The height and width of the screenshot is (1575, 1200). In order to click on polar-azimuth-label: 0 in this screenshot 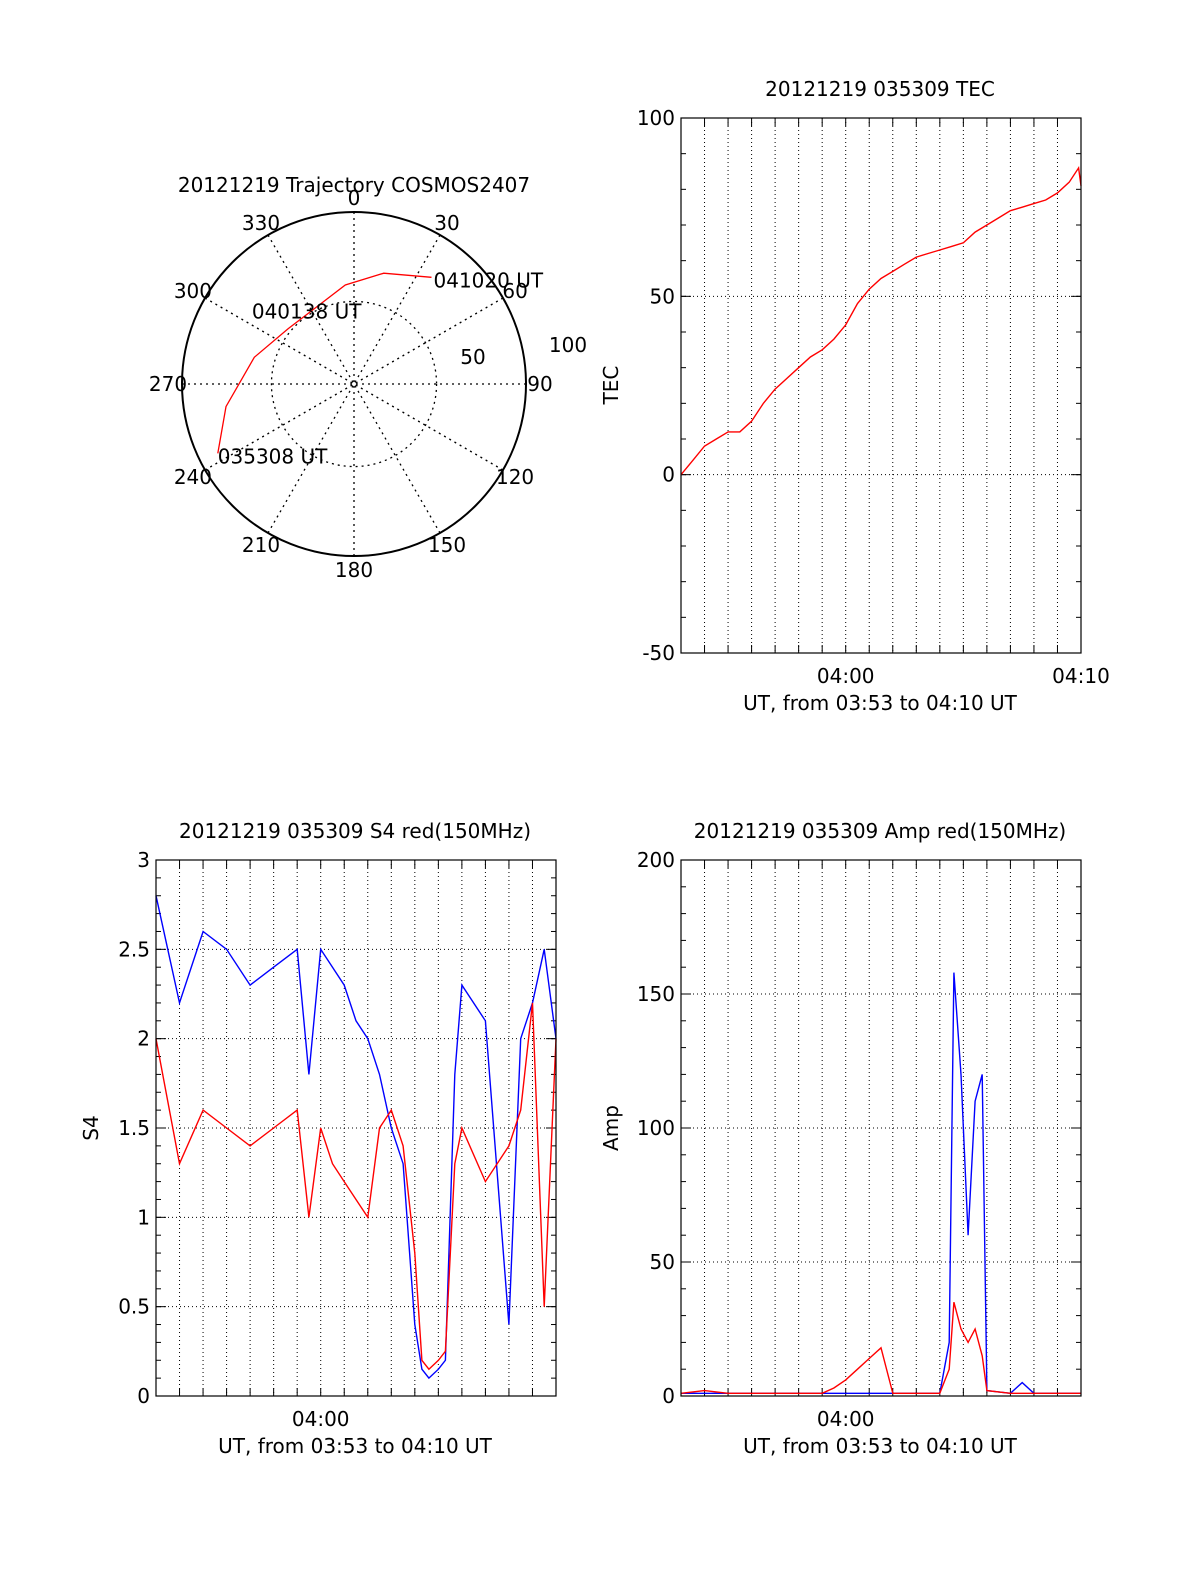, I will do `click(354, 198)`.